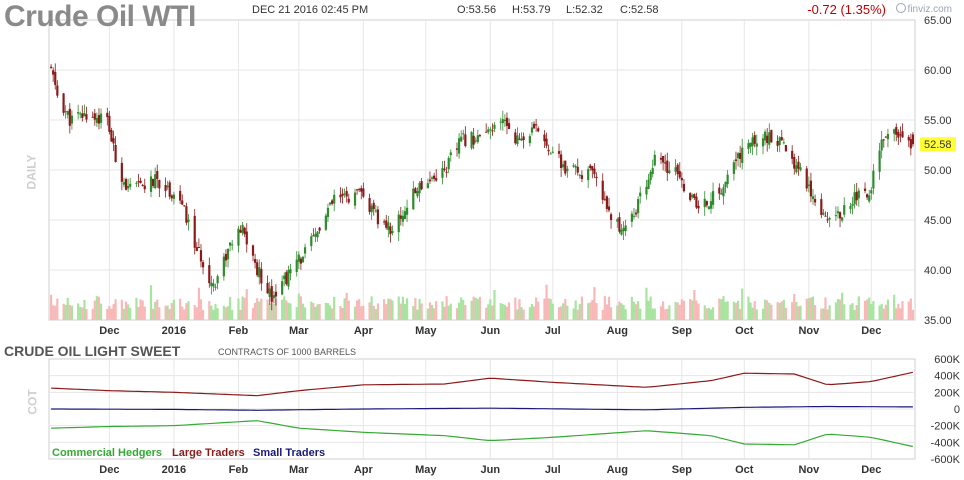  Describe the element at coordinates (923, 9) in the screenshot. I see `finviz-logo: finviz.com` at that location.